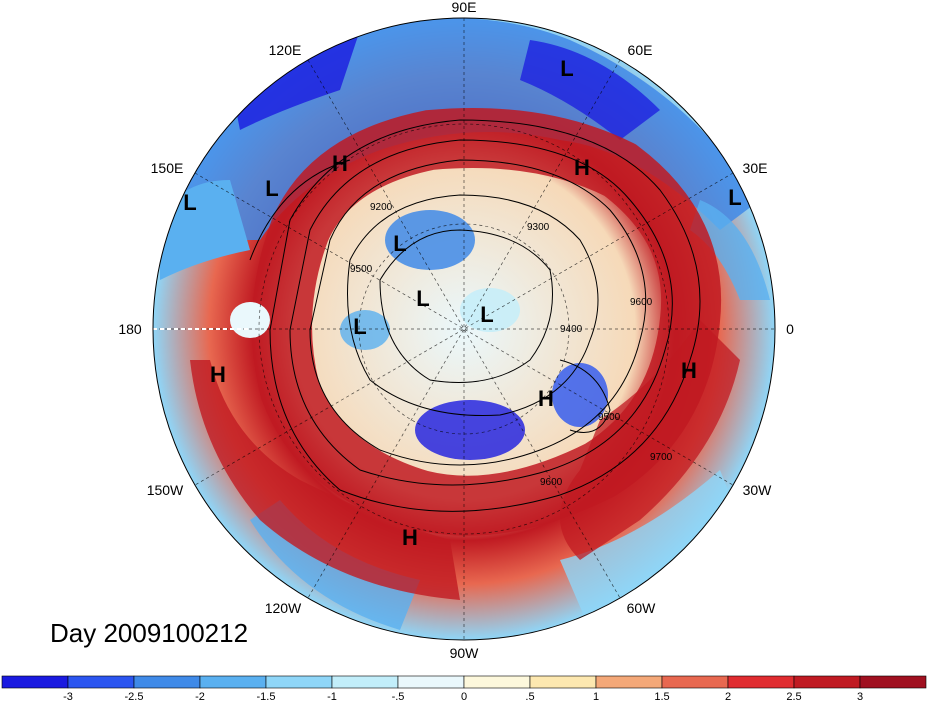  What do you see at coordinates (130, 329) in the screenshot?
I see `lon-label-180: 180` at bounding box center [130, 329].